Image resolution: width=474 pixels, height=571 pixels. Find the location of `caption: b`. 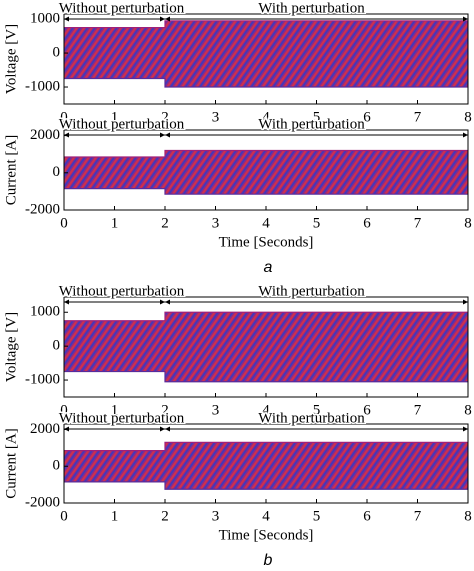

caption: b is located at coordinates (268, 560).